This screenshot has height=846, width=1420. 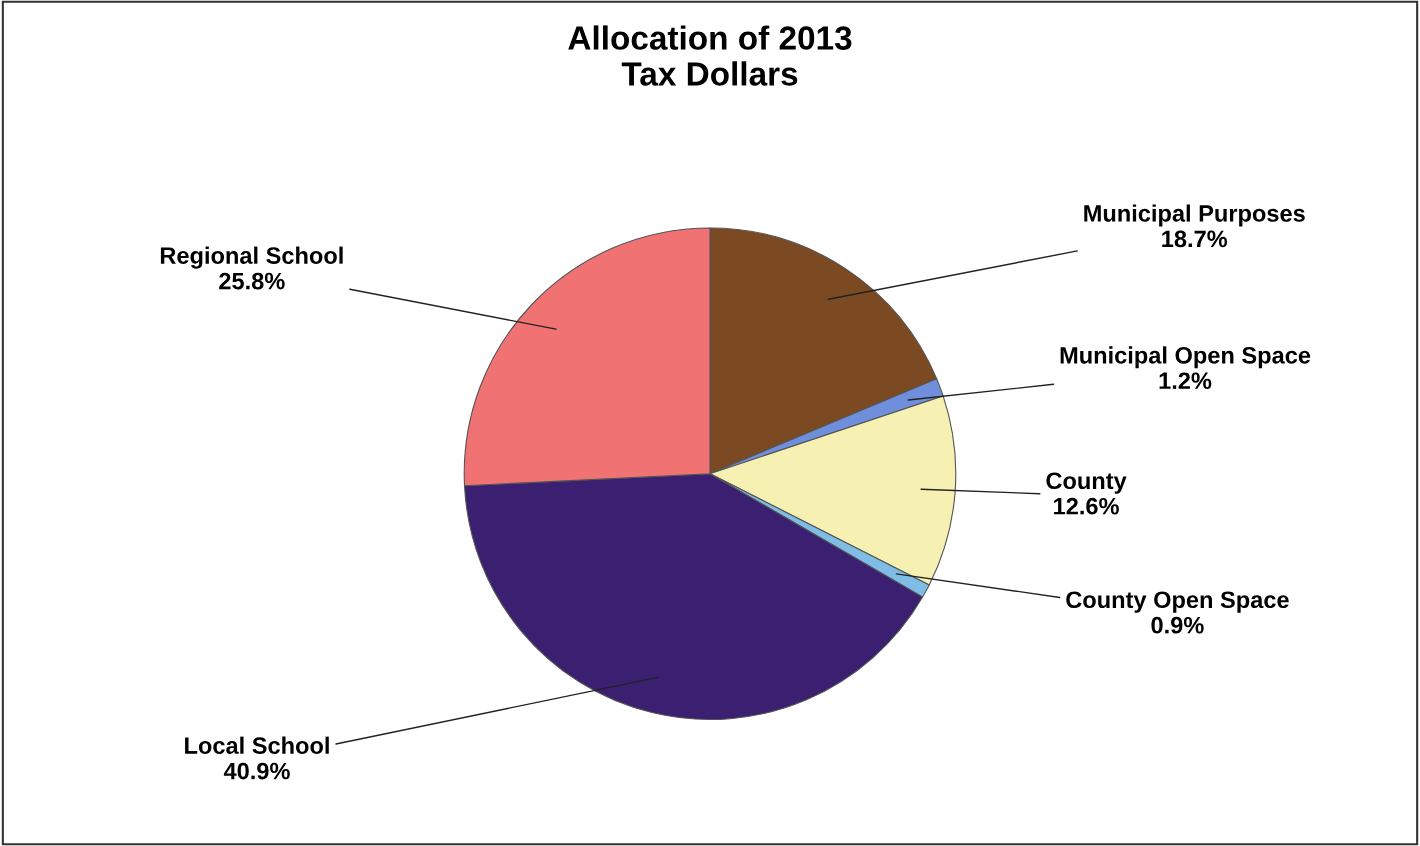 I want to click on data-label: 18.7%, so click(x=1195, y=239).